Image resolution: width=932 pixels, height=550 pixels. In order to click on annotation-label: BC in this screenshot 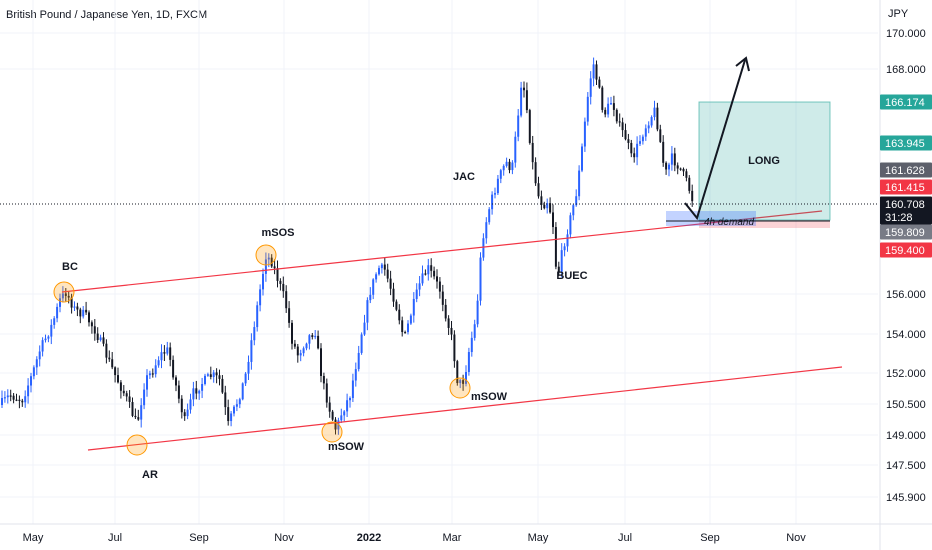, I will do `click(70, 267)`.